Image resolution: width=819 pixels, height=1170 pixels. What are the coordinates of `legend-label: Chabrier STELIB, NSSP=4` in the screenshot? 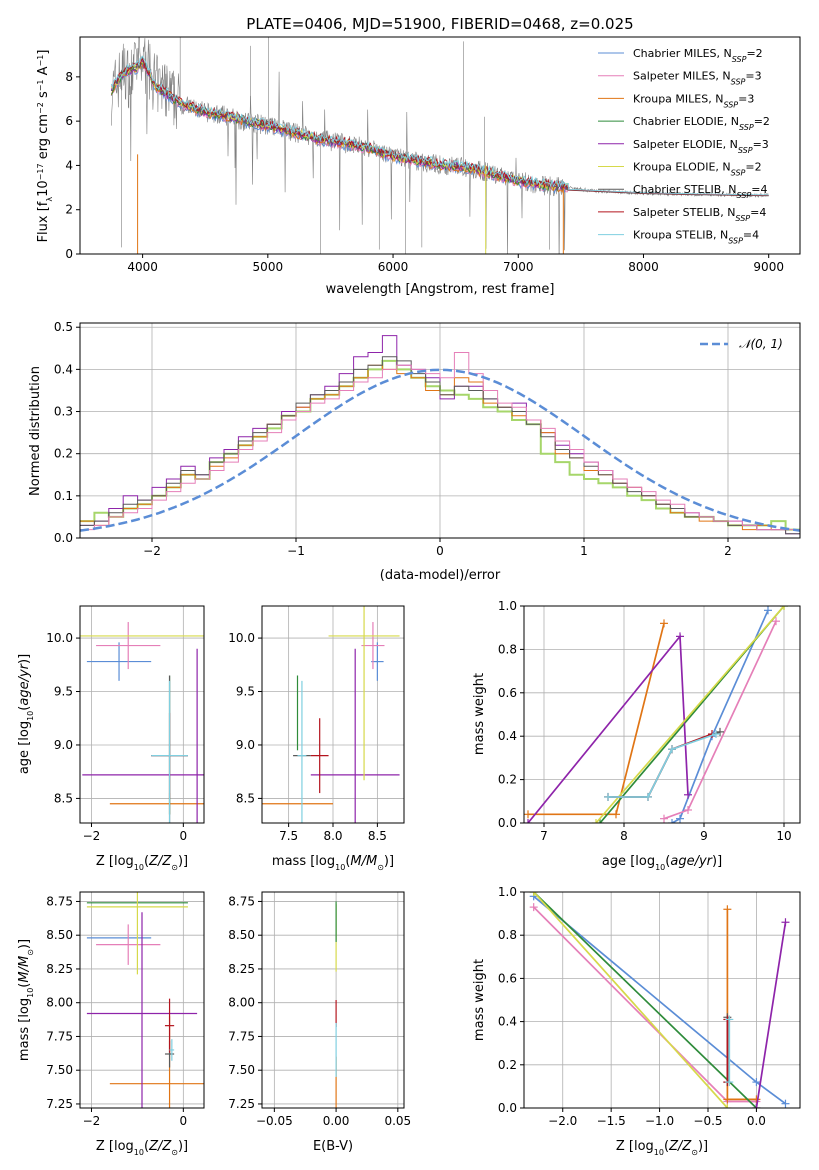 It's located at (700, 191).